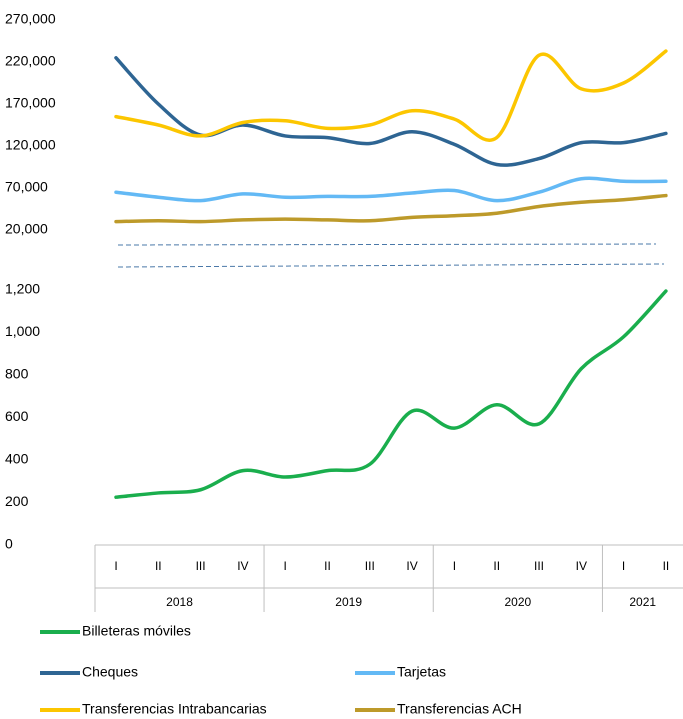 The image size is (683, 719). Describe the element at coordinates (26, 229) in the screenshot. I see `y-tick-label: 20,000` at that location.